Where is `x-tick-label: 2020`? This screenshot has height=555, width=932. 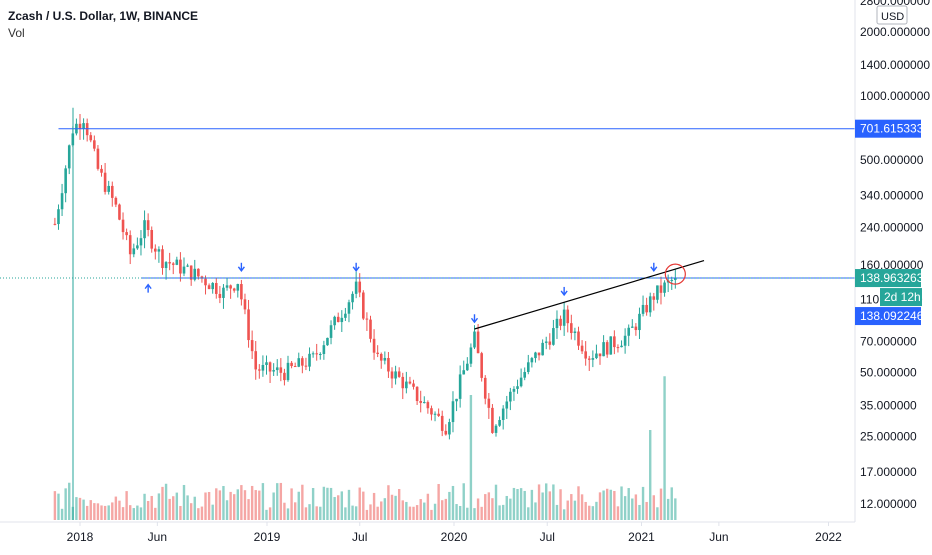 x-tick-label: 2020 is located at coordinates (454, 537).